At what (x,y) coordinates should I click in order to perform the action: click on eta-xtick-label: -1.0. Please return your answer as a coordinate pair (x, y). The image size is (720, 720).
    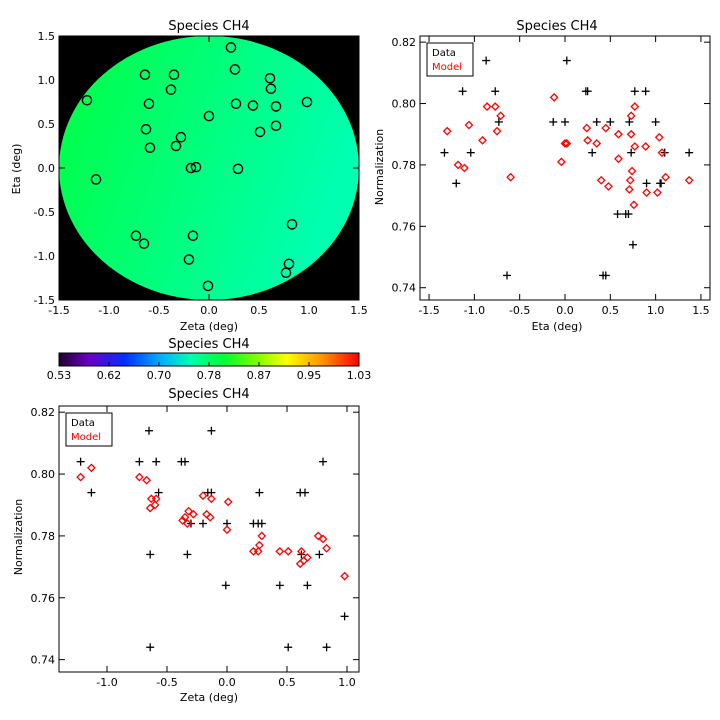
    Looking at the image, I should click on (474, 310).